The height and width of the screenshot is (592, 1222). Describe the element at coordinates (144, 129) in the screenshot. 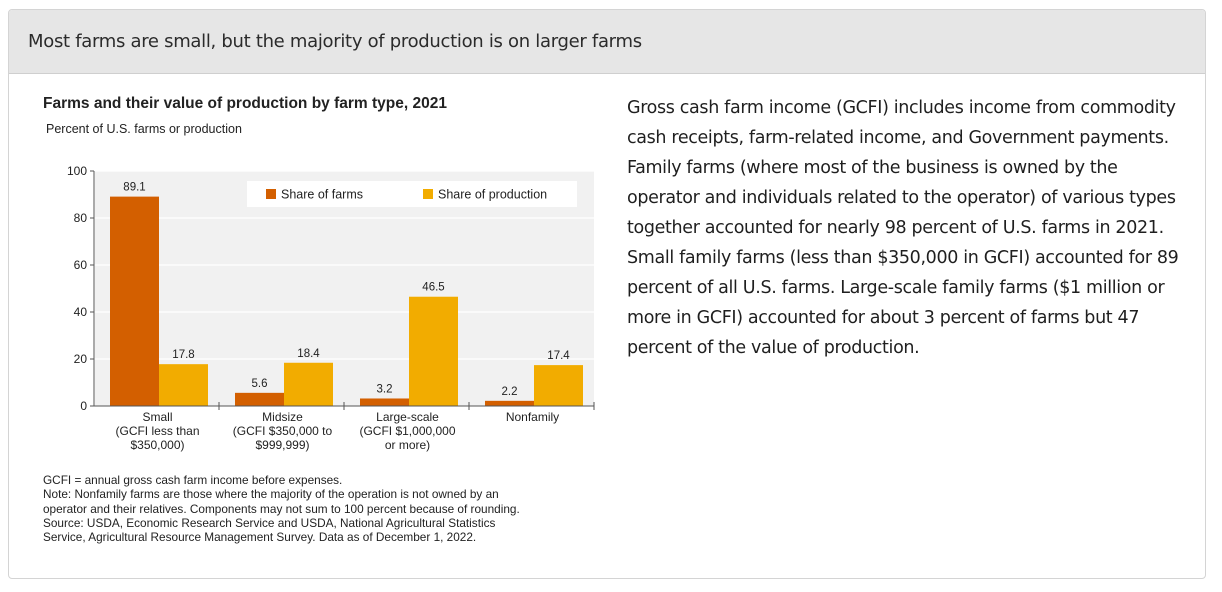

I see `chart-y-axis-label: Percent of U.S. farms or production` at that location.